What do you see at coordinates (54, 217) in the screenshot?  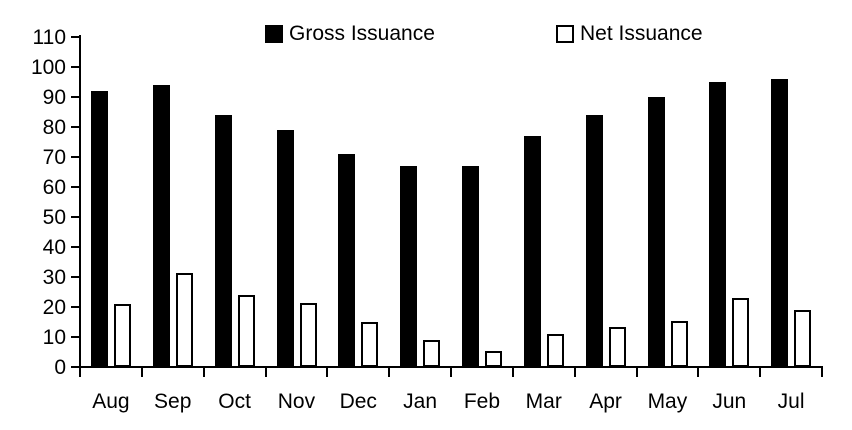 I see `y-tick-label: 50` at bounding box center [54, 217].